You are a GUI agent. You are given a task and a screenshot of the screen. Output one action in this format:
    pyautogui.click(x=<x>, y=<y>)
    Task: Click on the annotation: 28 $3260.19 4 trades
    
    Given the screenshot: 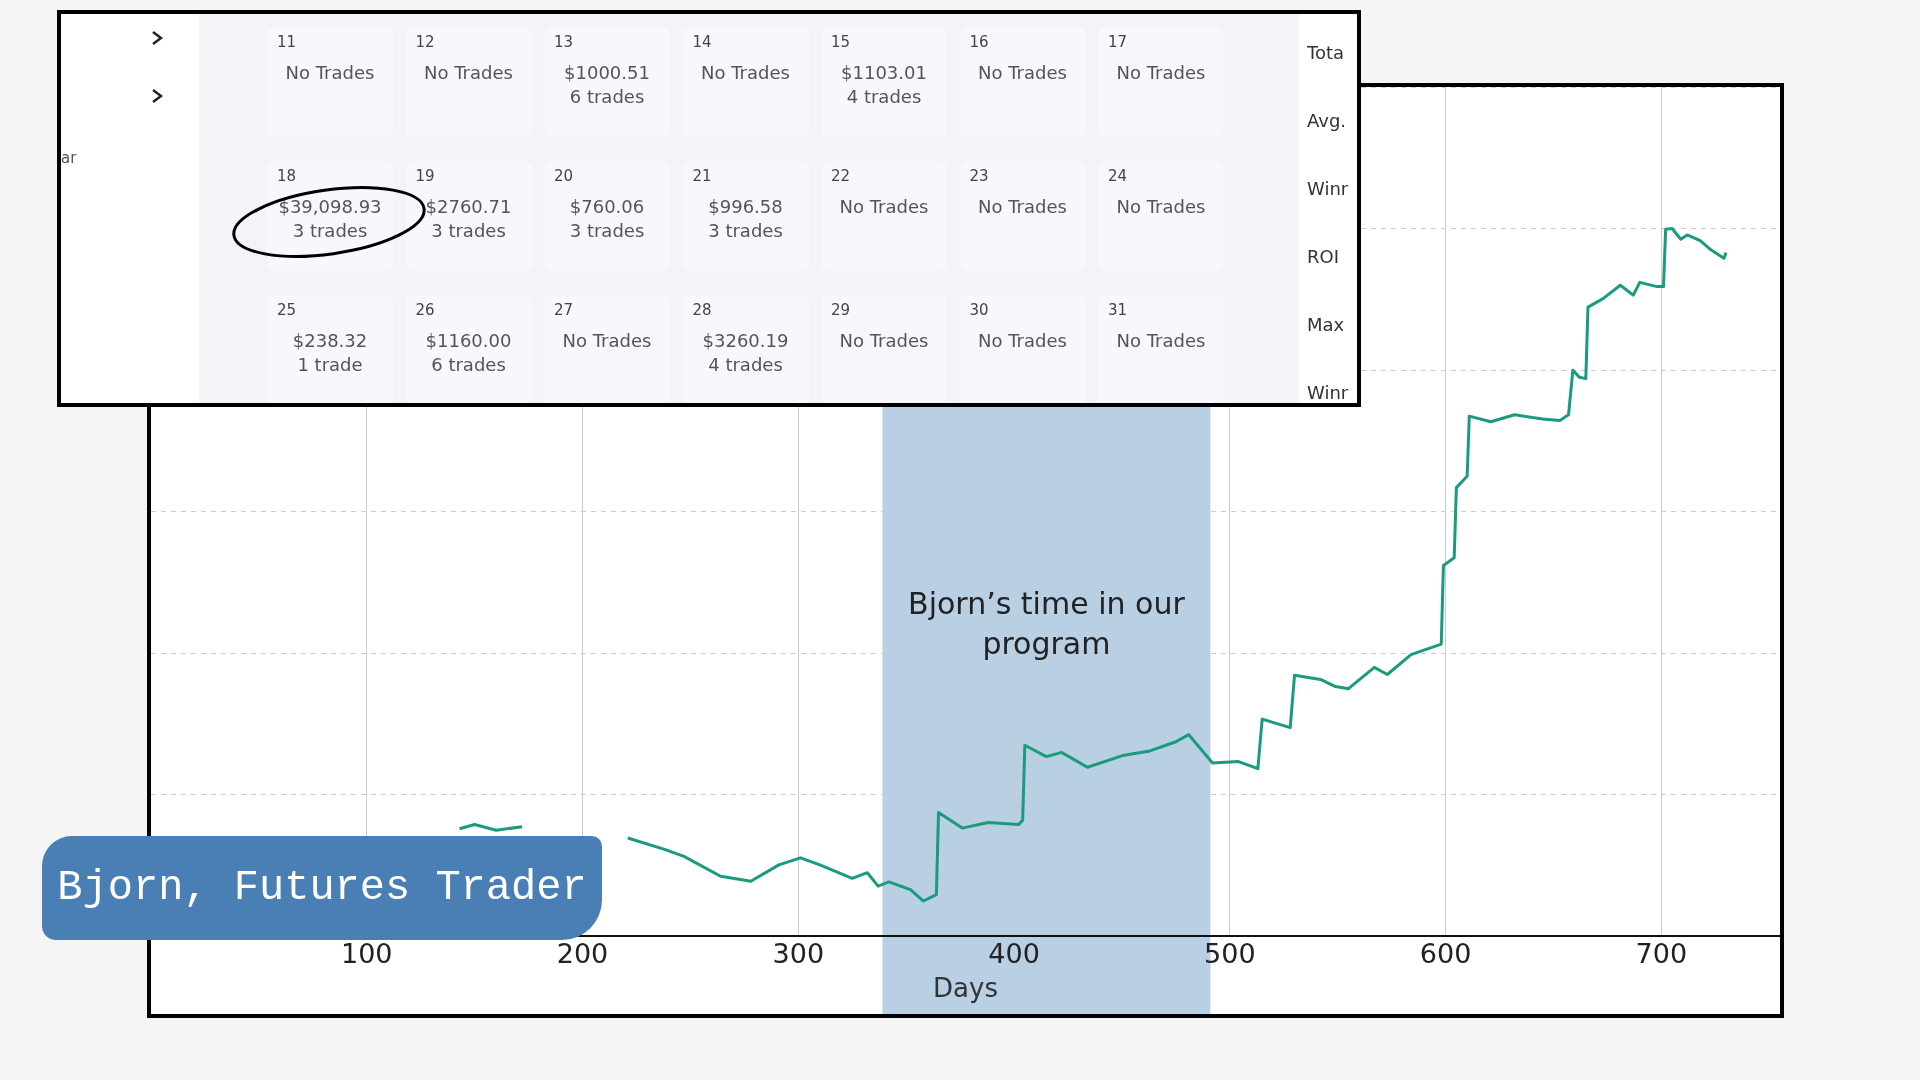 What is the action you would take?
    pyautogui.click(x=740, y=339)
    